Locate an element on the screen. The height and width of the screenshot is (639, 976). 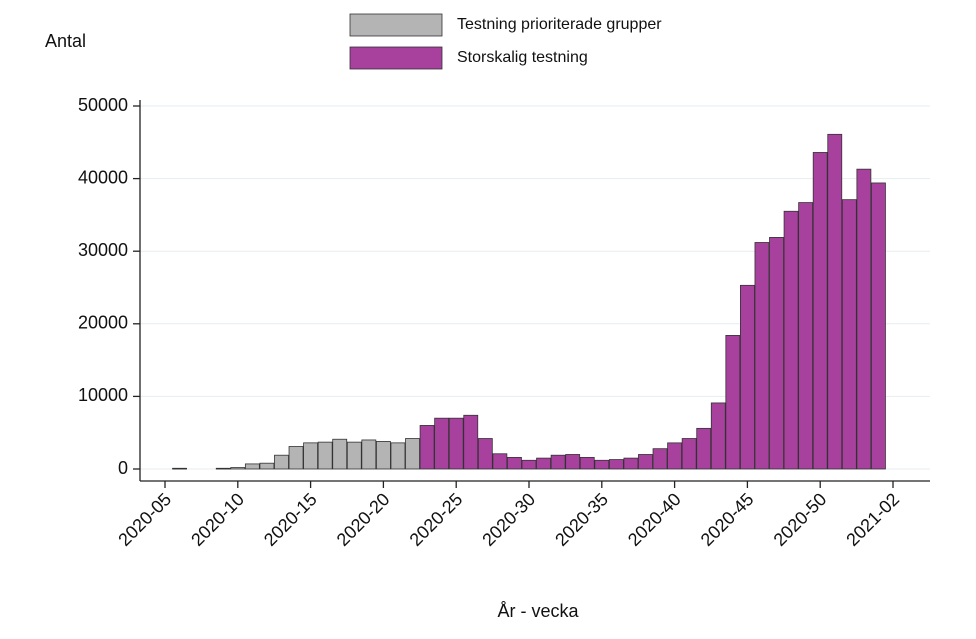
y-tick-label: 30000 is located at coordinates (103, 250).